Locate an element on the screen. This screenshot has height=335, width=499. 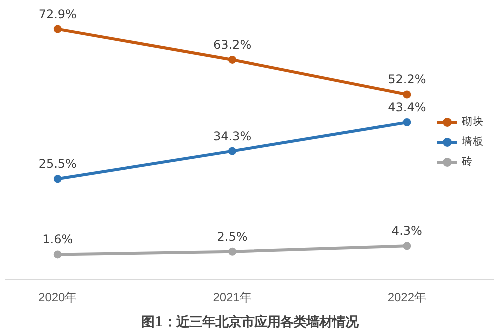
data-label: 1.6% is located at coordinates (58, 239).